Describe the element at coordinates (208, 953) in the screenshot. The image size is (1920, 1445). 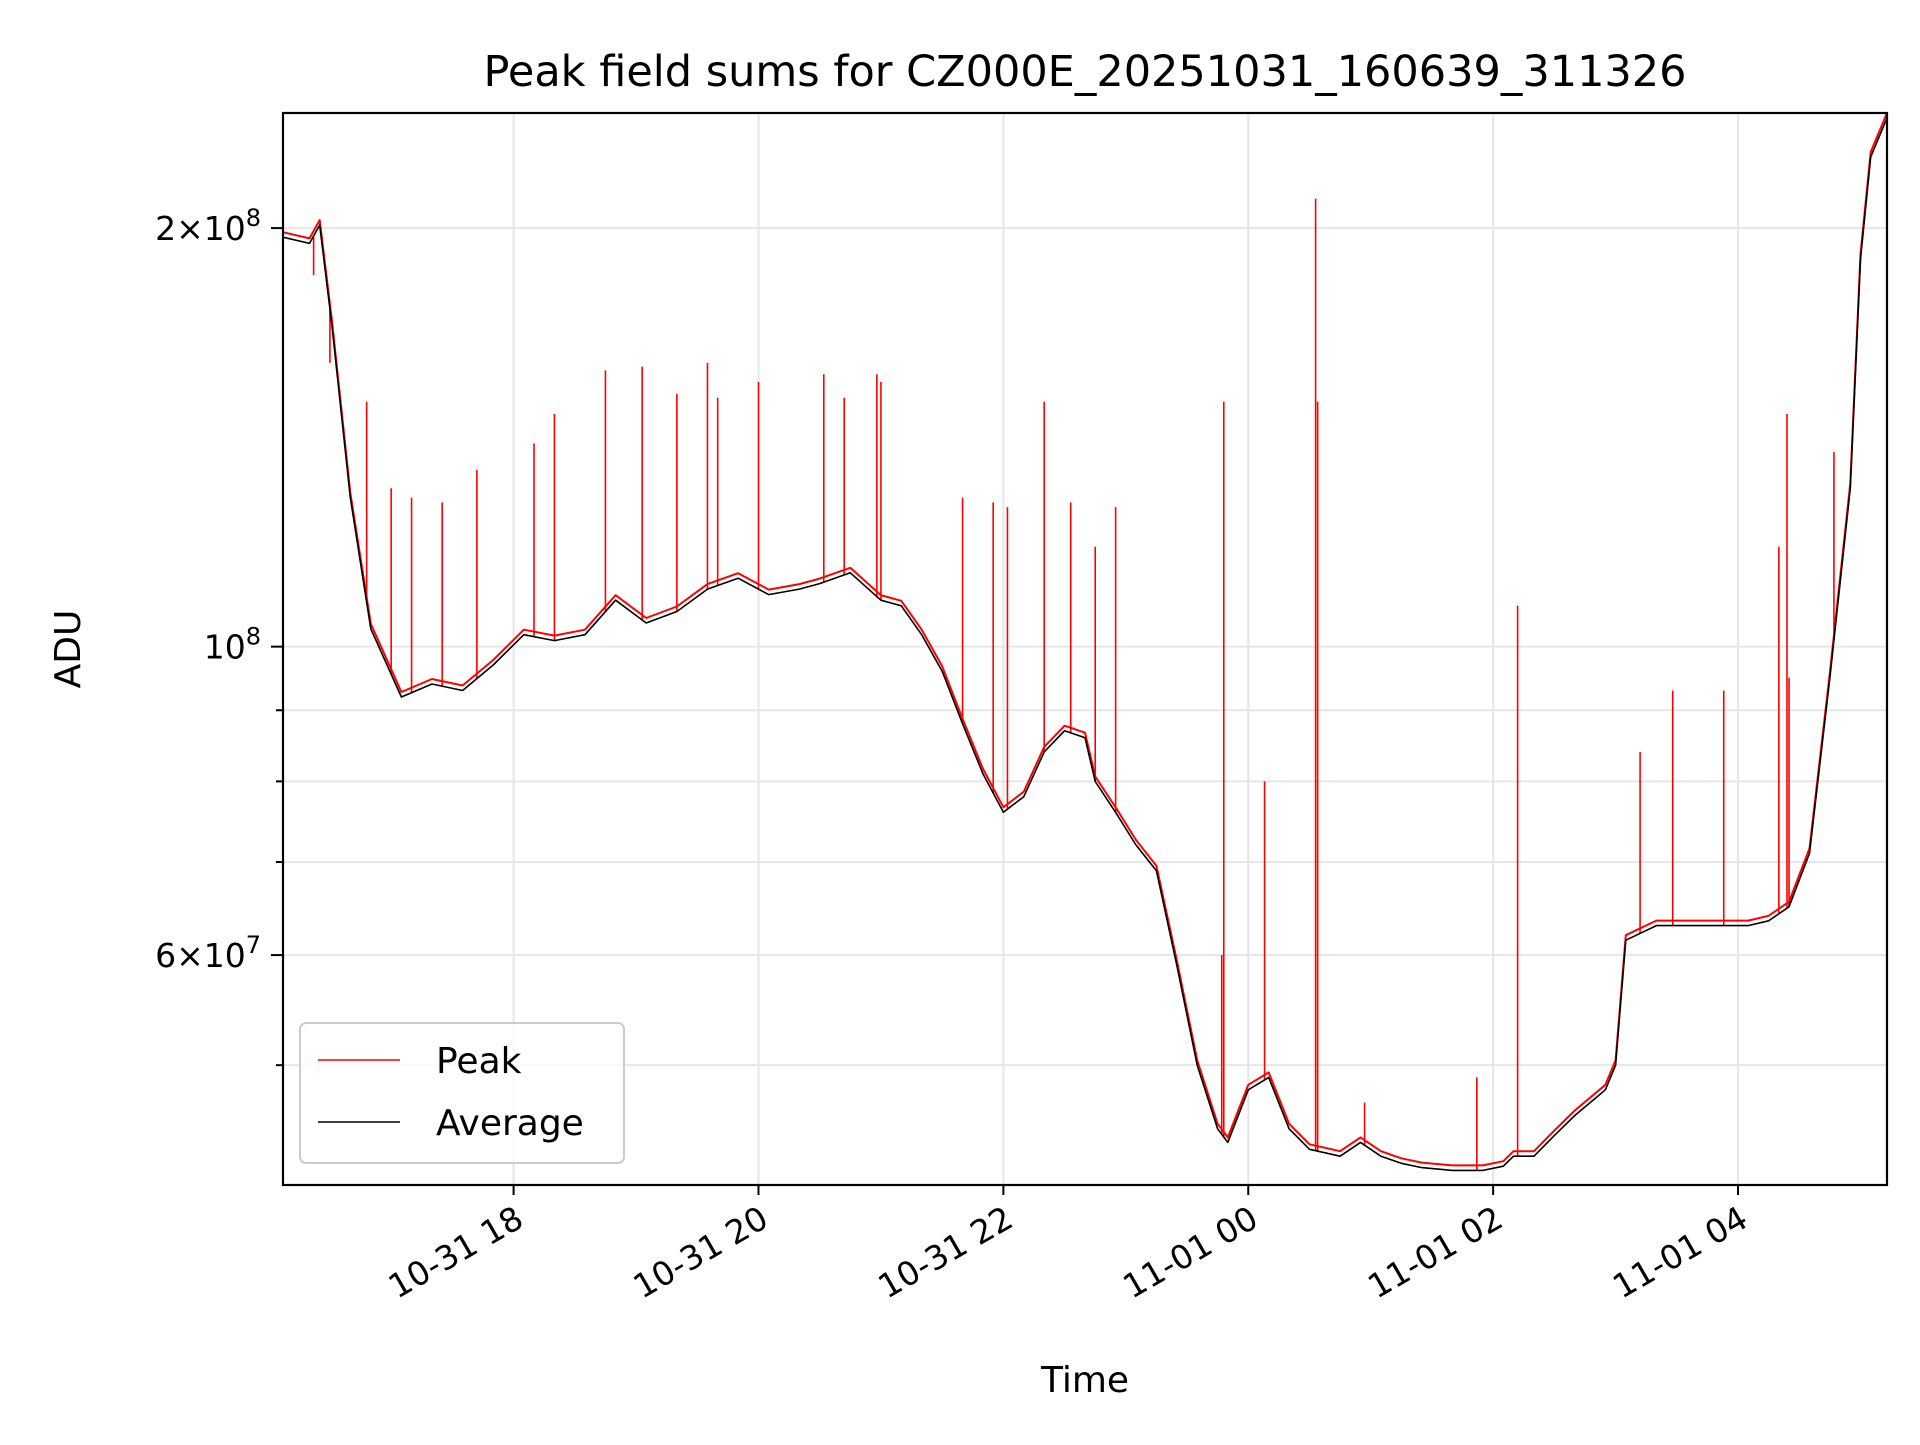
I see `y-tick-label: 6×107` at that location.